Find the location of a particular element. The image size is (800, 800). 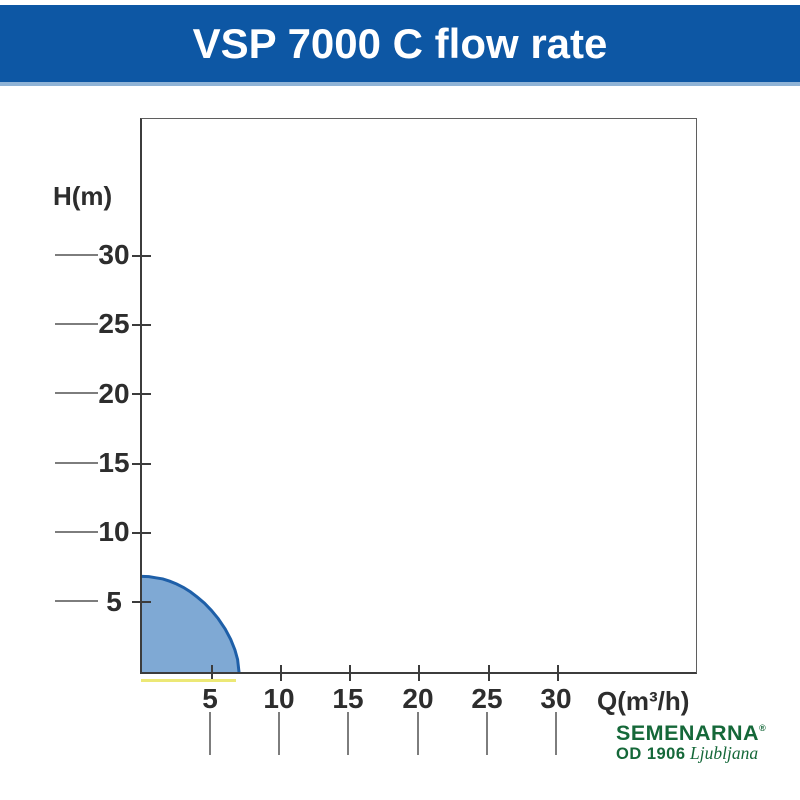

pump-curve-canvas is located at coordinates (191, 623).